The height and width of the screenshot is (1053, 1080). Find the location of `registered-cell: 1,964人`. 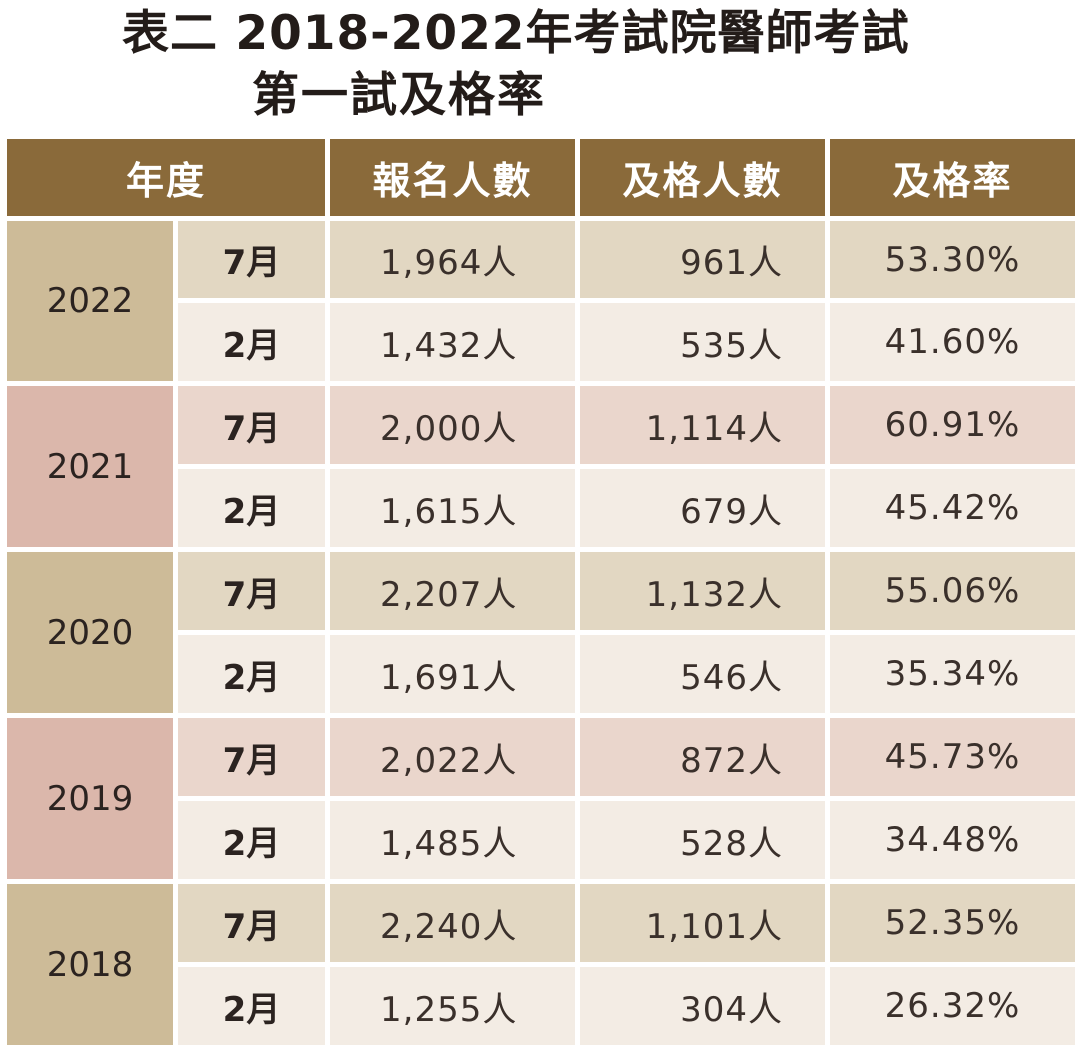

registered-cell: 1,964人 is located at coordinates (452, 259).